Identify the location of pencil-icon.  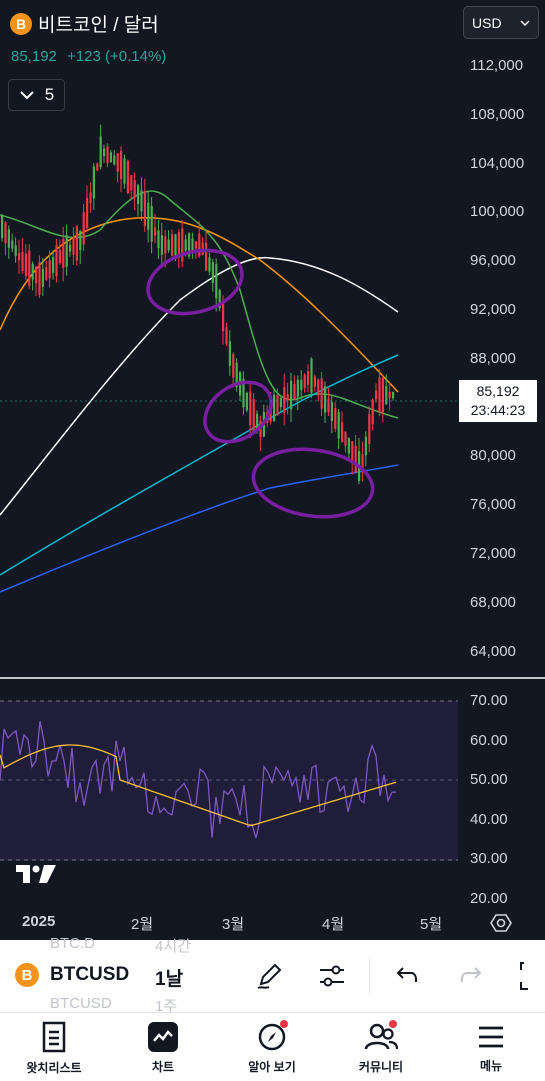
(269, 976).